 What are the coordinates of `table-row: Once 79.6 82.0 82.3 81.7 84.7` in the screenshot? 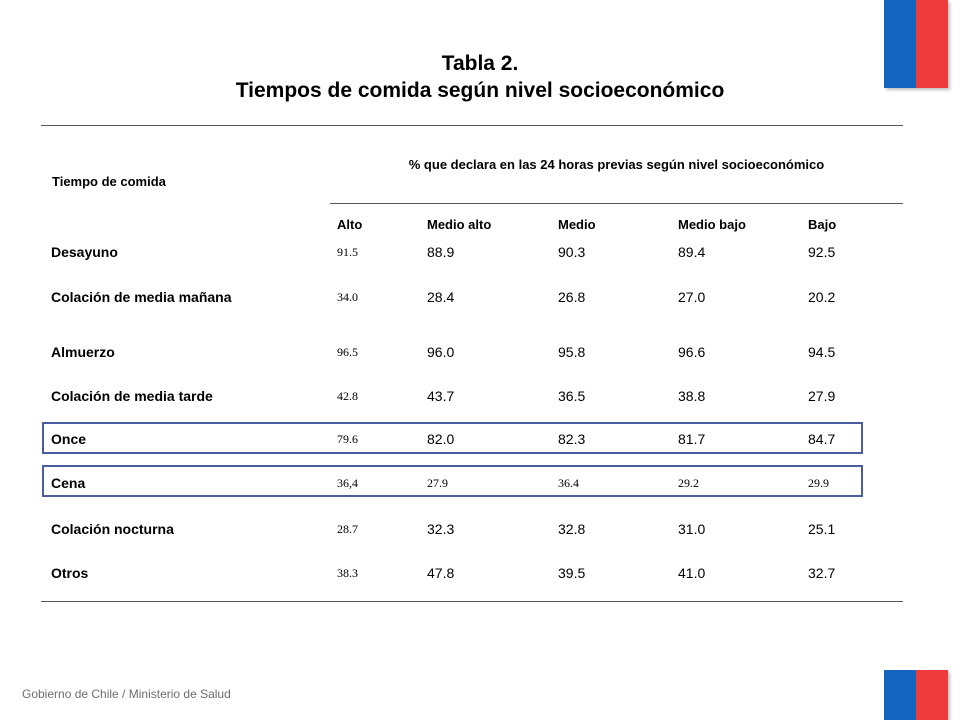 It's located at (480, 441).